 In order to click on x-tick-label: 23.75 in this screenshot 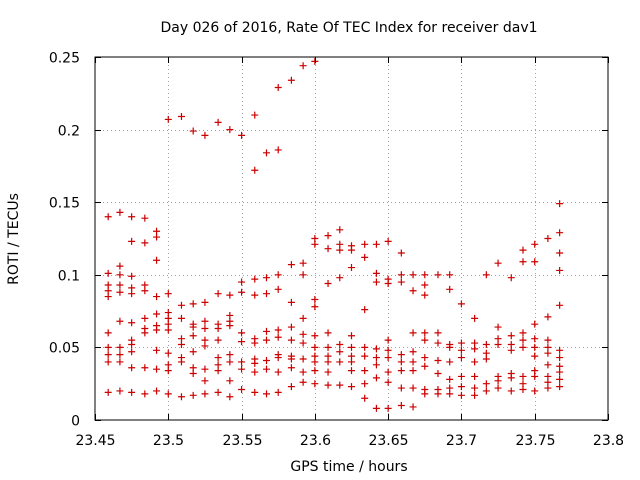, I will do `click(535, 441)`.